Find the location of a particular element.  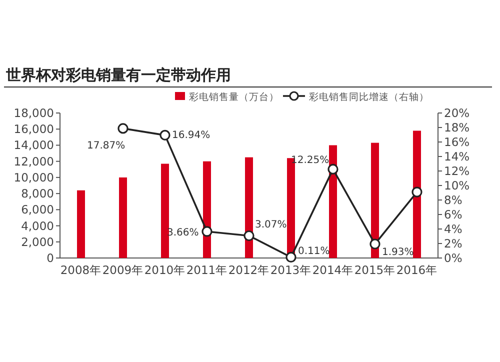

y-tick-label: 16,000 is located at coordinates (34, 129).